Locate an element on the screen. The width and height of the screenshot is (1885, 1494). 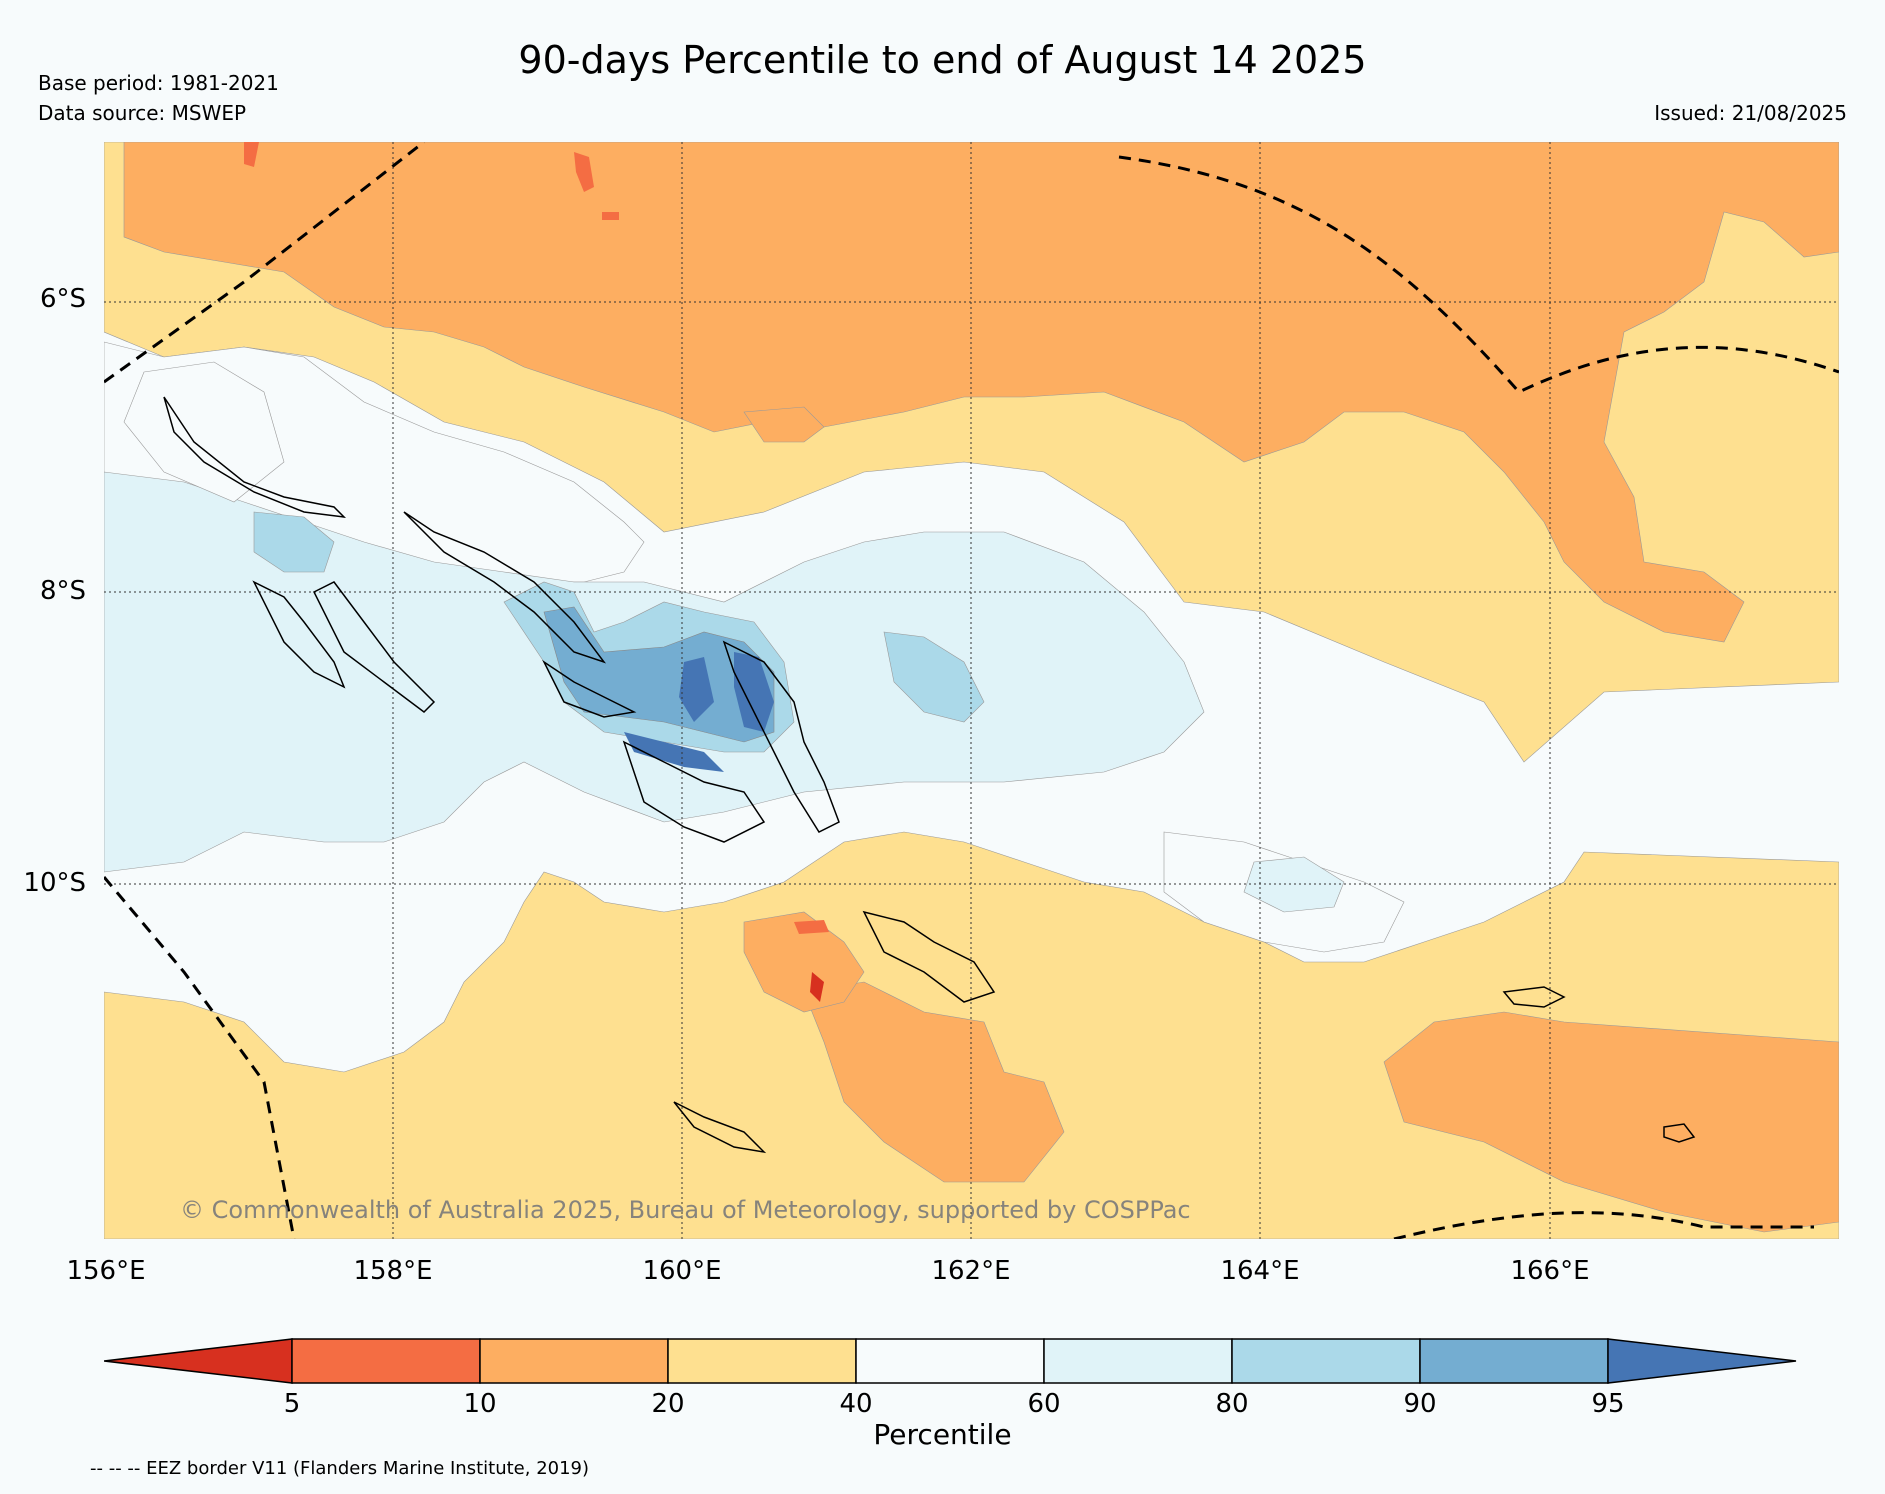
contour-lt5-south is located at coordinates (817, 987).